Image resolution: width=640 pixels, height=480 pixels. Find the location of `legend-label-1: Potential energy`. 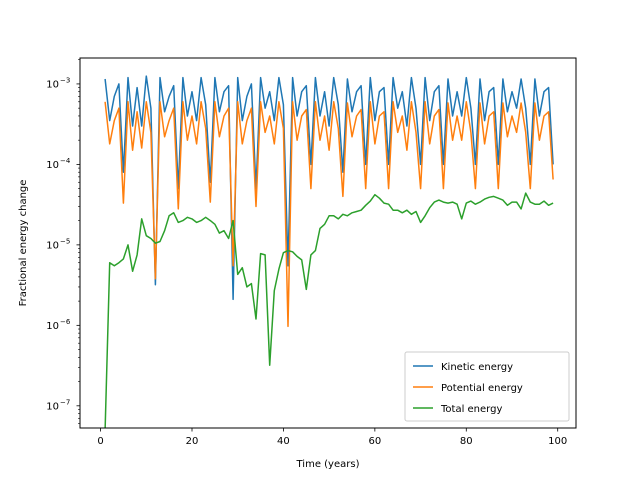

legend-label-1: Potential energy is located at coordinates (482, 388).